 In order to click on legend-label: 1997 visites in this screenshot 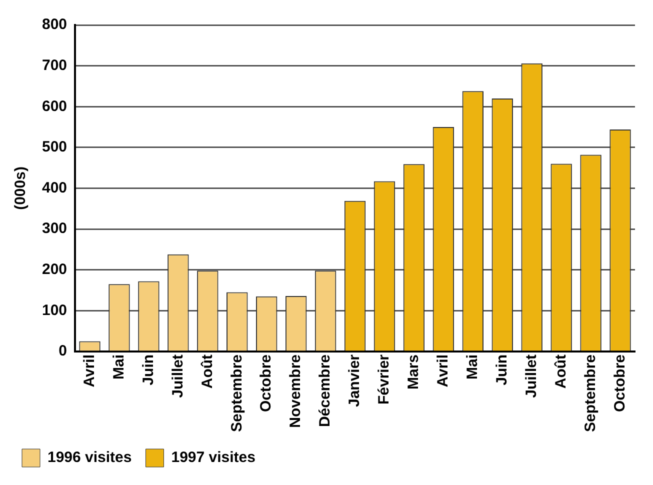, I will do `click(213, 457)`.